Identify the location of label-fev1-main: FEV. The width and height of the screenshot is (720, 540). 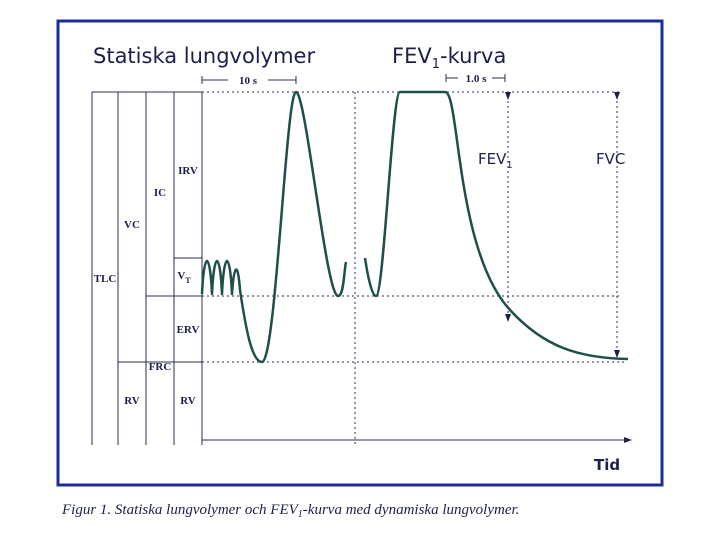
(492, 159).